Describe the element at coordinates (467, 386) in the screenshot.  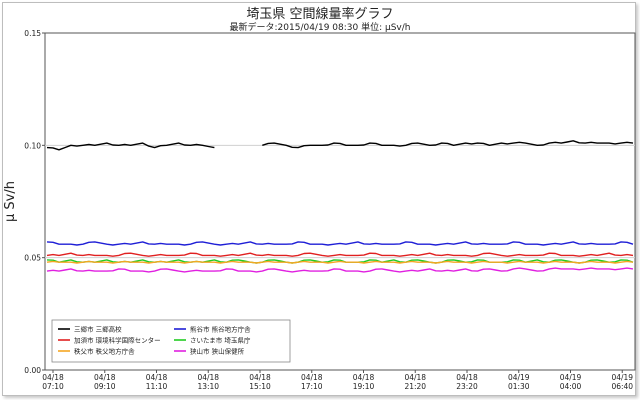
I see `x-tick-time: 23:20` at that location.